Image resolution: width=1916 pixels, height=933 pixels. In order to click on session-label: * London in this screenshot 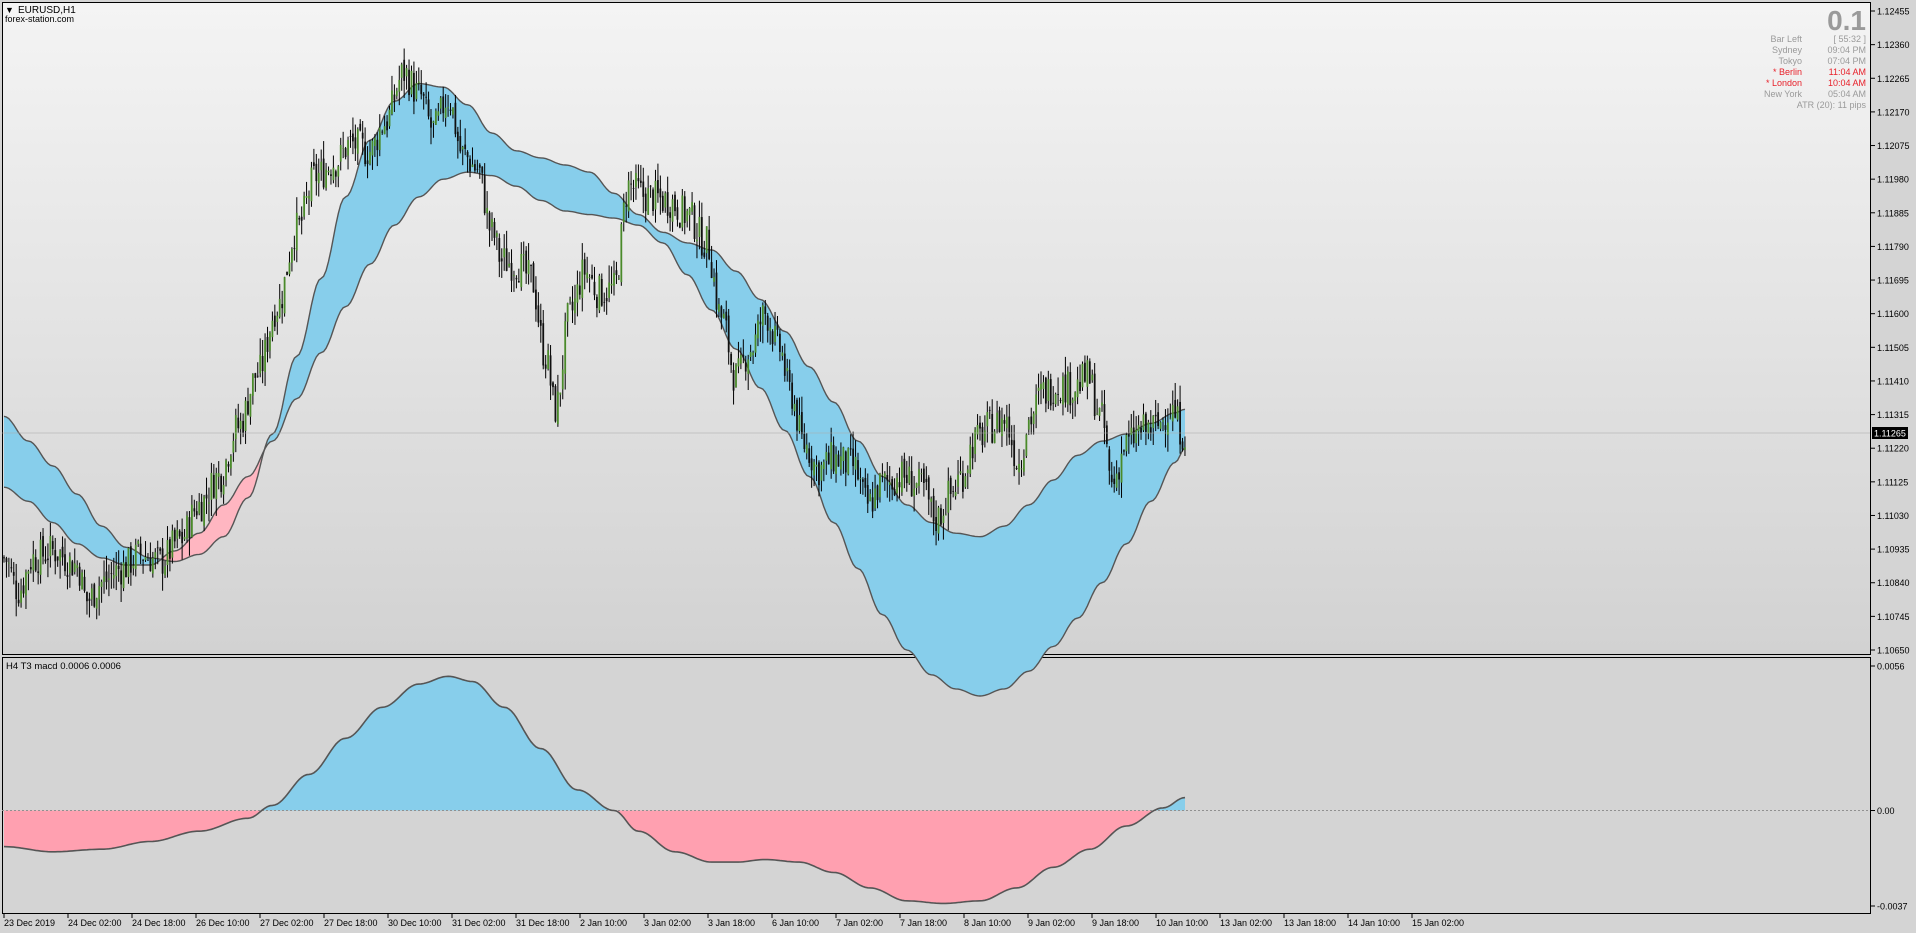, I will do `click(1784, 83)`.